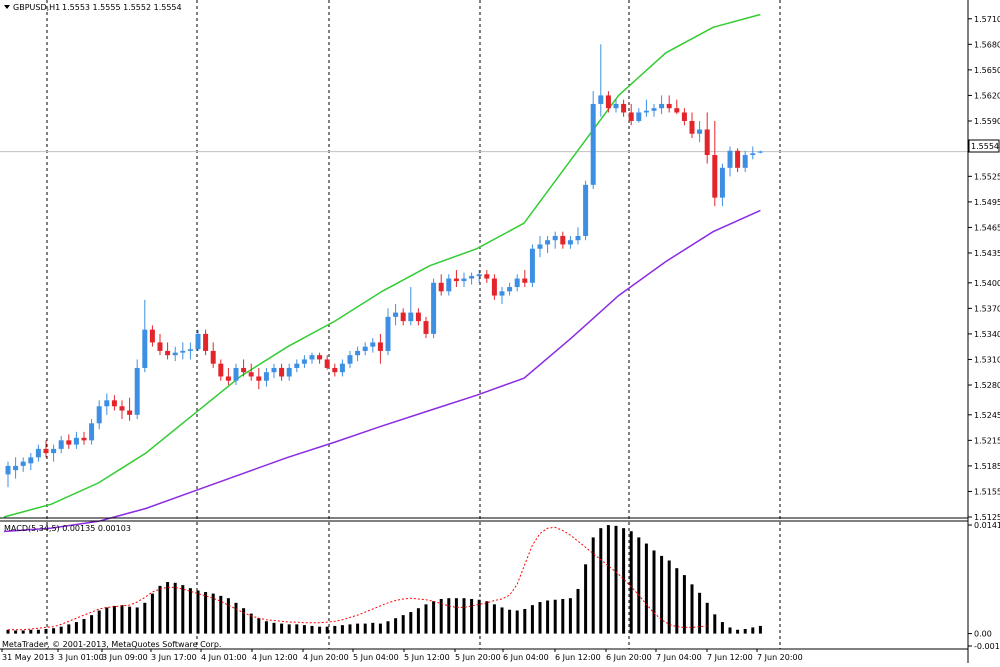  Describe the element at coordinates (629, 657) in the screenshot. I see `time-tick-label: 6 Jun 20:00` at that location.